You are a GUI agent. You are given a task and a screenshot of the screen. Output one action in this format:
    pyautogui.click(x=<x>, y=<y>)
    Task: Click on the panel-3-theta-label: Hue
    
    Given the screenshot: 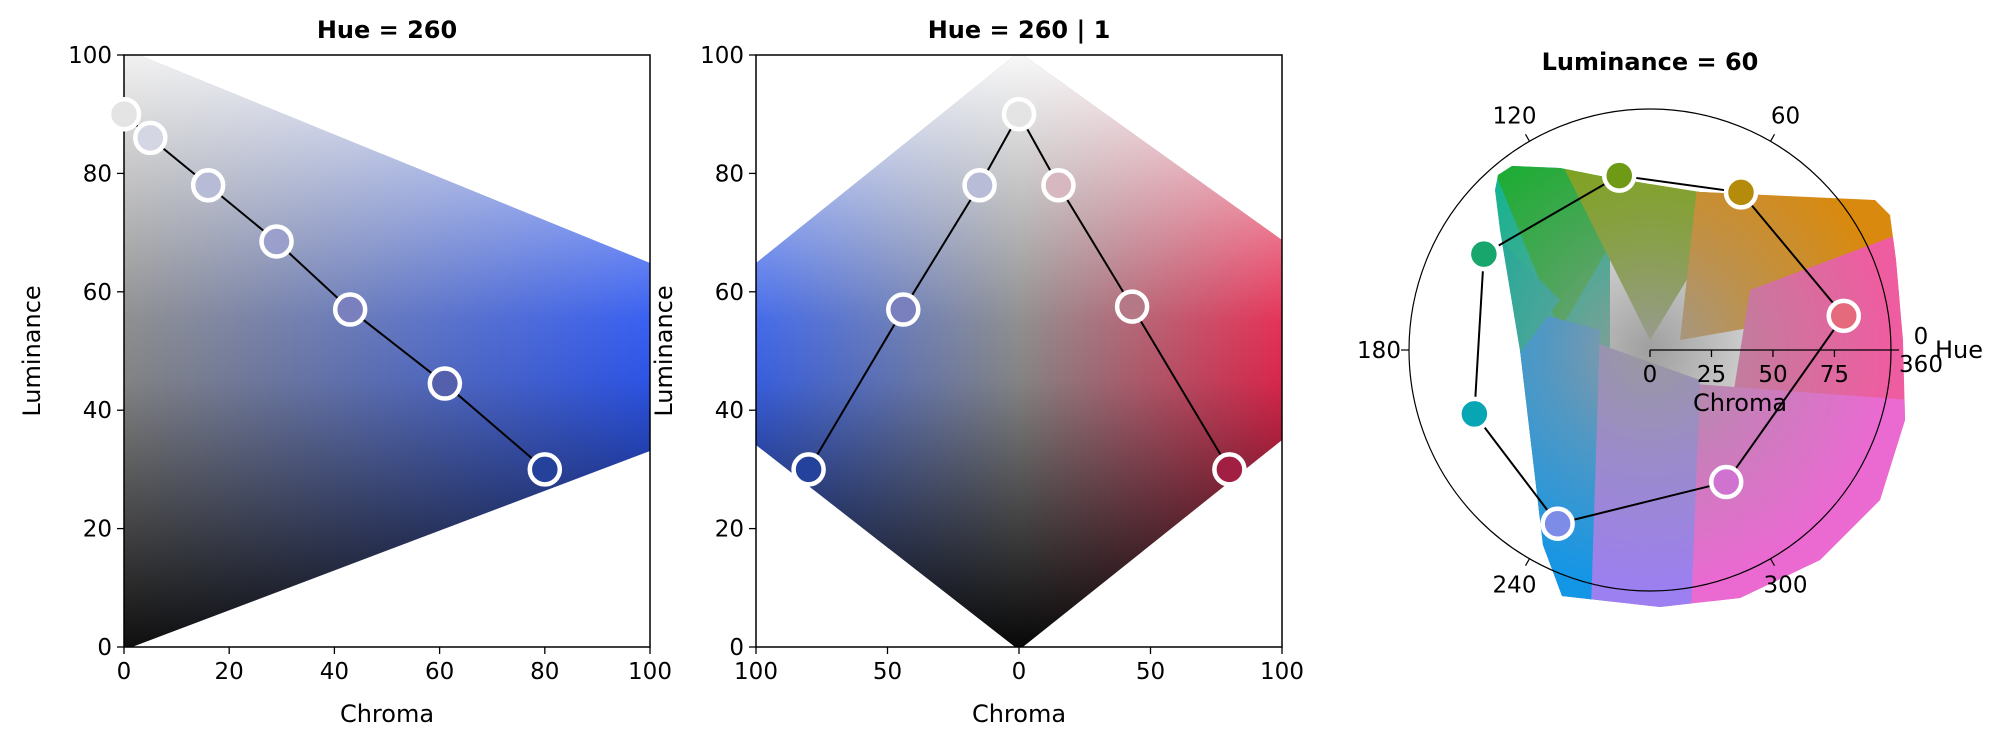 What is the action you would take?
    pyautogui.click(x=1959, y=350)
    